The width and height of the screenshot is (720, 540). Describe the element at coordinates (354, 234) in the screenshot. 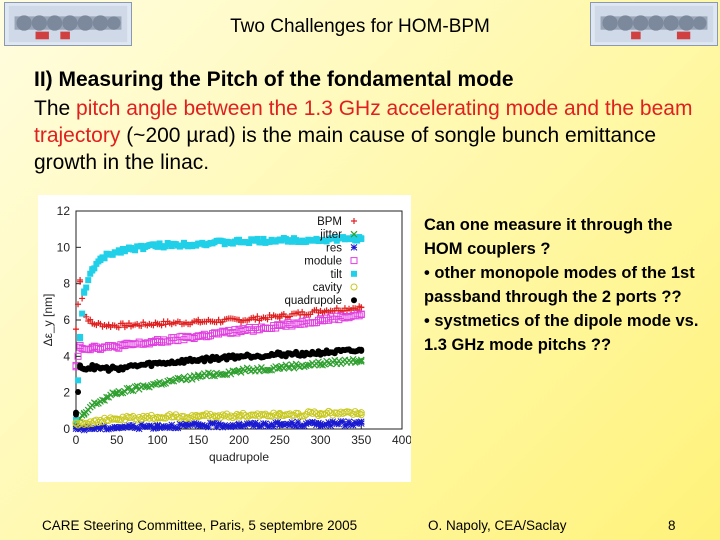

I see `legend-marker-jitter` at that location.